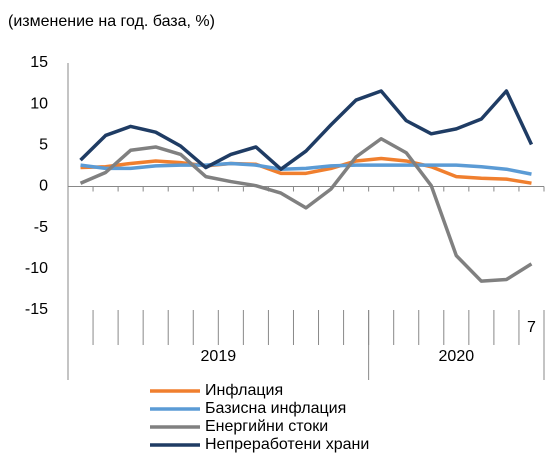  I want to click on chart-title: (изменение на год. база, %), so click(111, 21).